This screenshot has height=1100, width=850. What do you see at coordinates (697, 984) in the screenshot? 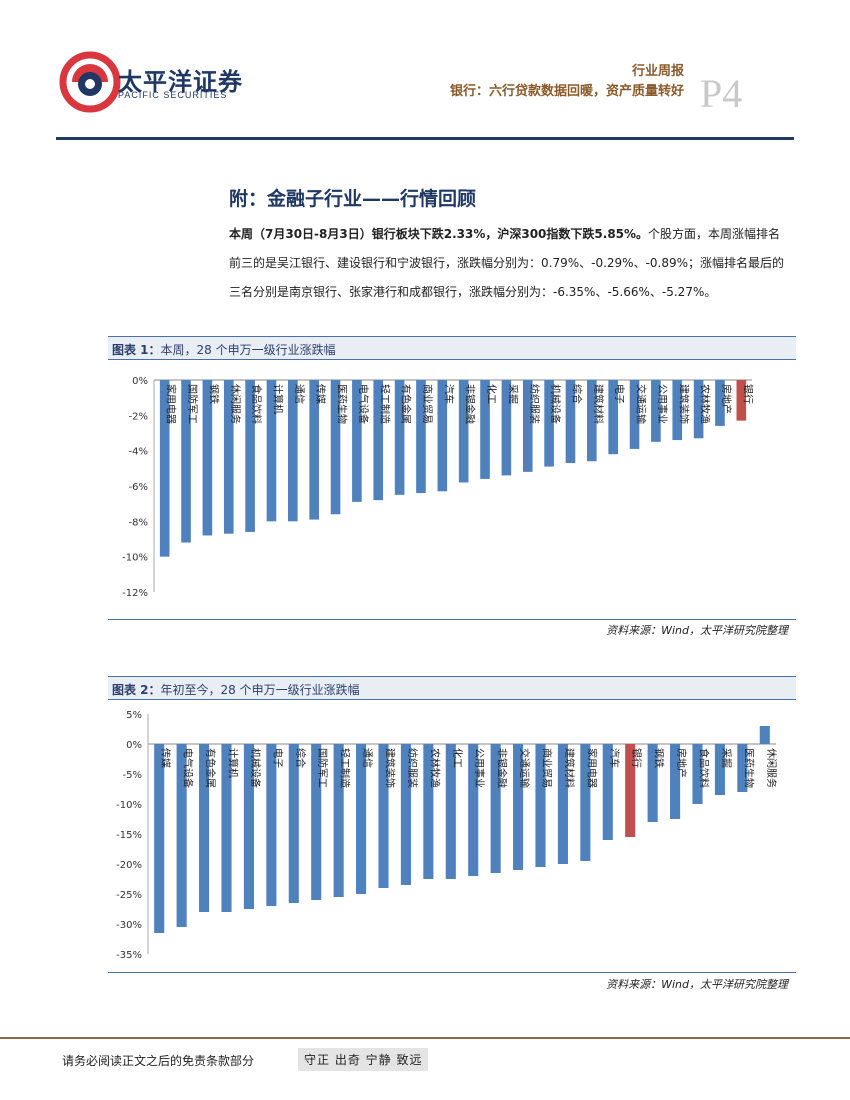
I see `figure2-source: 资料来源：Wind，太平洋研究院整理` at bounding box center [697, 984].